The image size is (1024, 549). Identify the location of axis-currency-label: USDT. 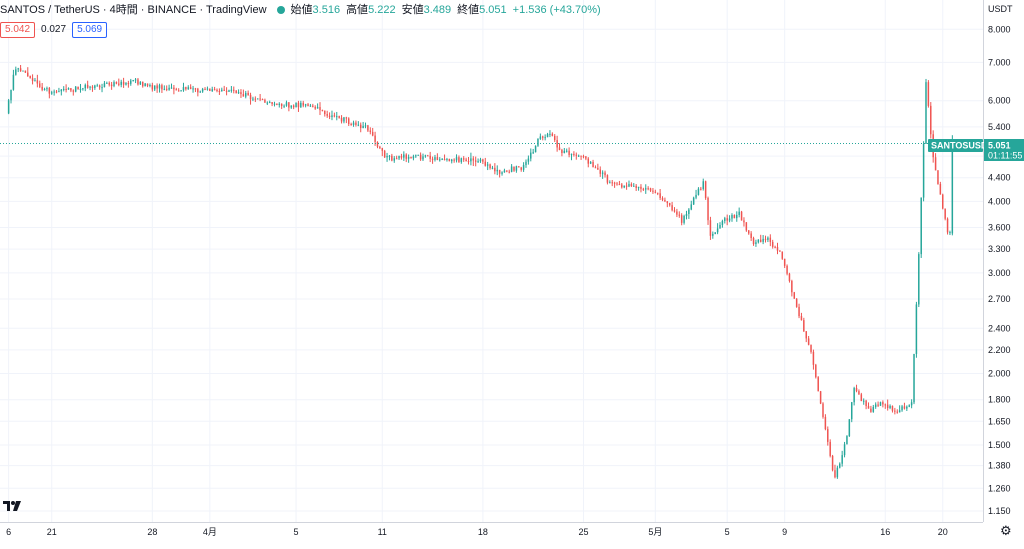
(1000, 9).